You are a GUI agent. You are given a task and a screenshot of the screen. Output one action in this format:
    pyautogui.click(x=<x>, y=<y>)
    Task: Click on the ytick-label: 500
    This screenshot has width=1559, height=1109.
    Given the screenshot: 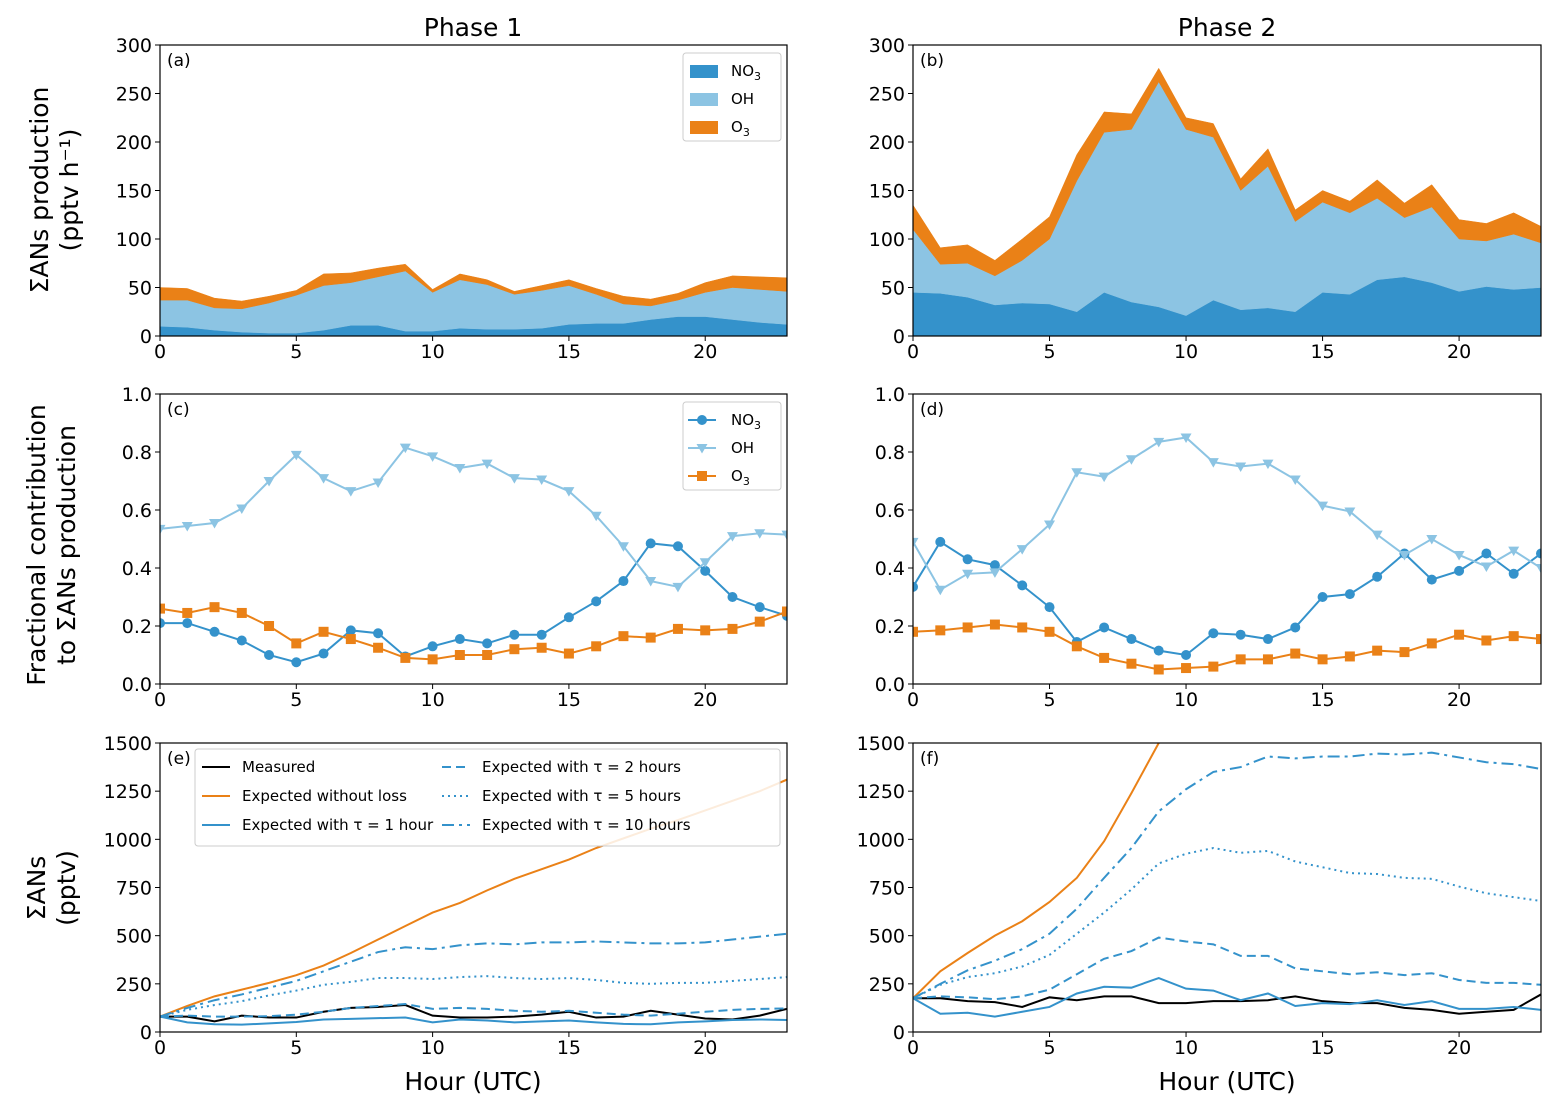 What is the action you would take?
    pyautogui.click(x=134, y=937)
    